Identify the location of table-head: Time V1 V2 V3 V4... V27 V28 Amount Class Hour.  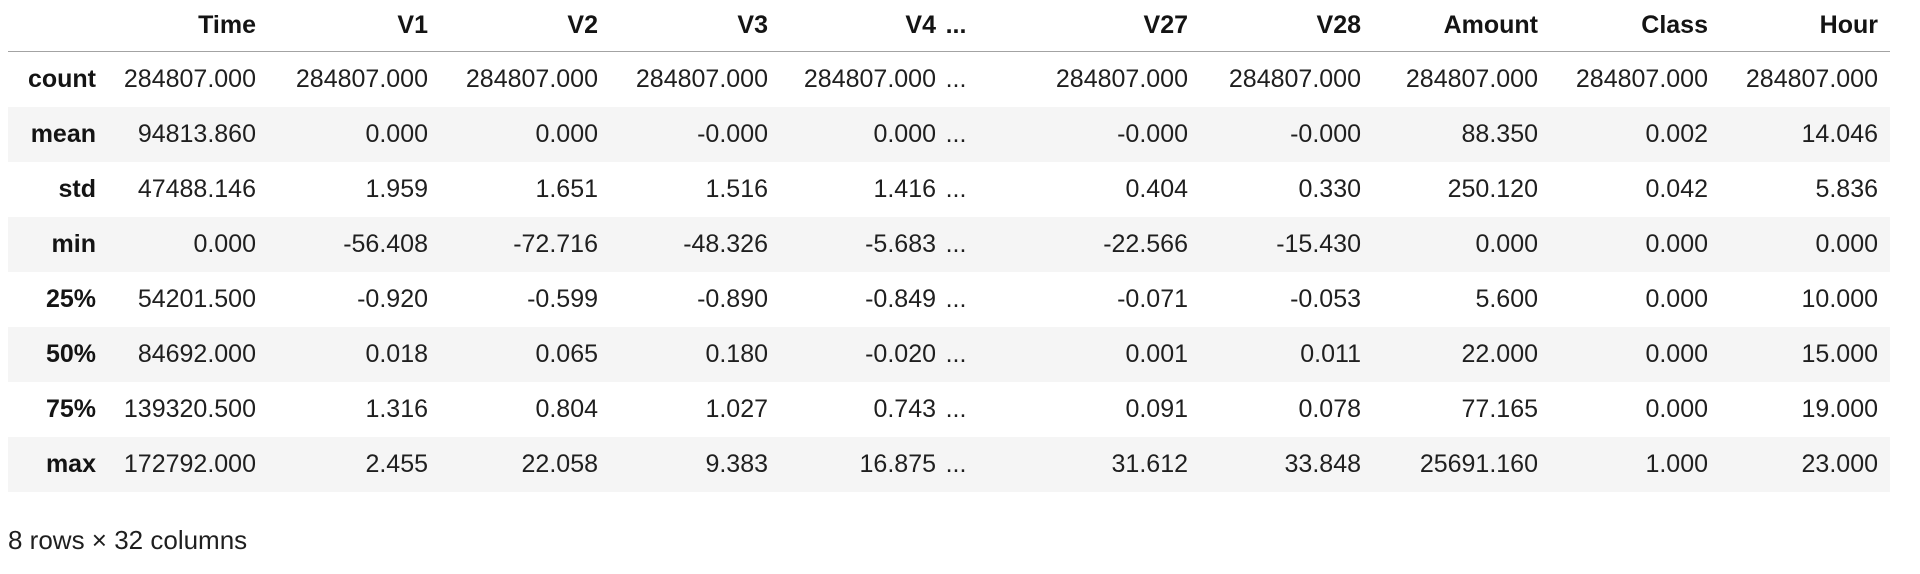
(949, 26).